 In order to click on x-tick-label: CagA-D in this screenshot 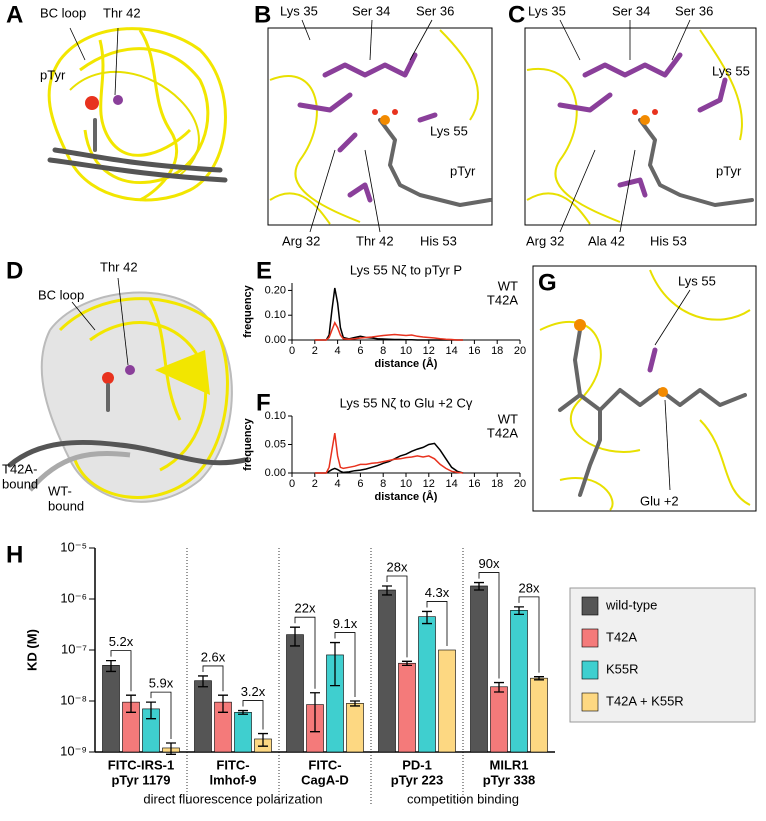, I will do `click(325, 779)`.